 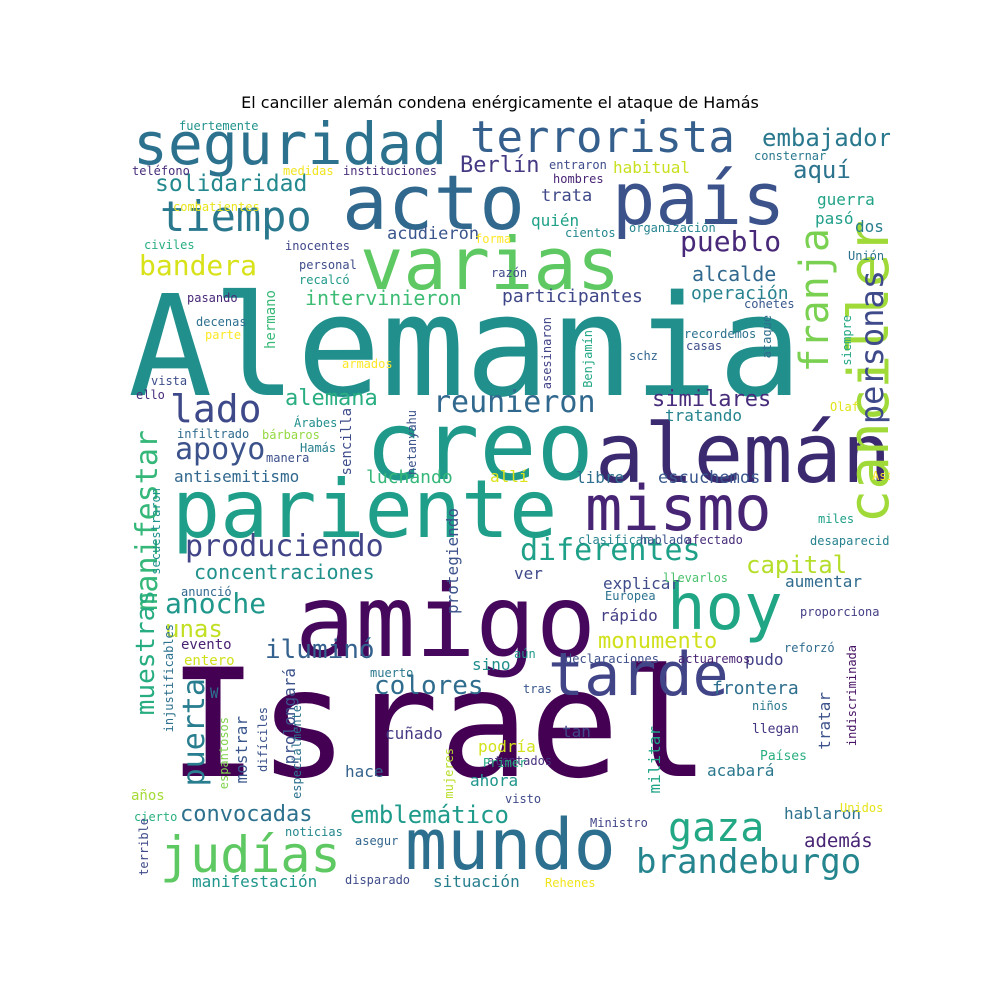 I want to click on word-siempre: siempre, so click(x=847, y=340).